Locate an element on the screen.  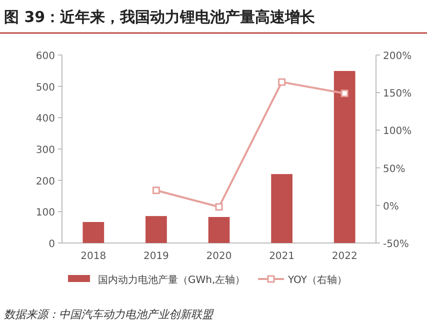
y-tick-label: 500 is located at coordinates (45, 88).